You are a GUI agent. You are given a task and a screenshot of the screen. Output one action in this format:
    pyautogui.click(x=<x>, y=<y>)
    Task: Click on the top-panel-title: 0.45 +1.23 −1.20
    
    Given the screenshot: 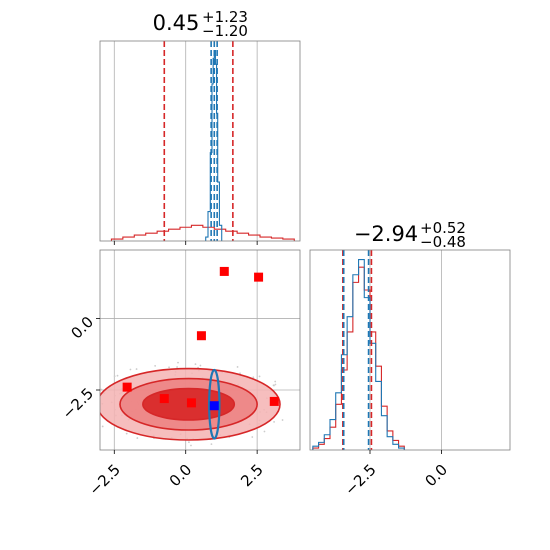 What is the action you would take?
    pyautogui.click(x=200, y=24)
    